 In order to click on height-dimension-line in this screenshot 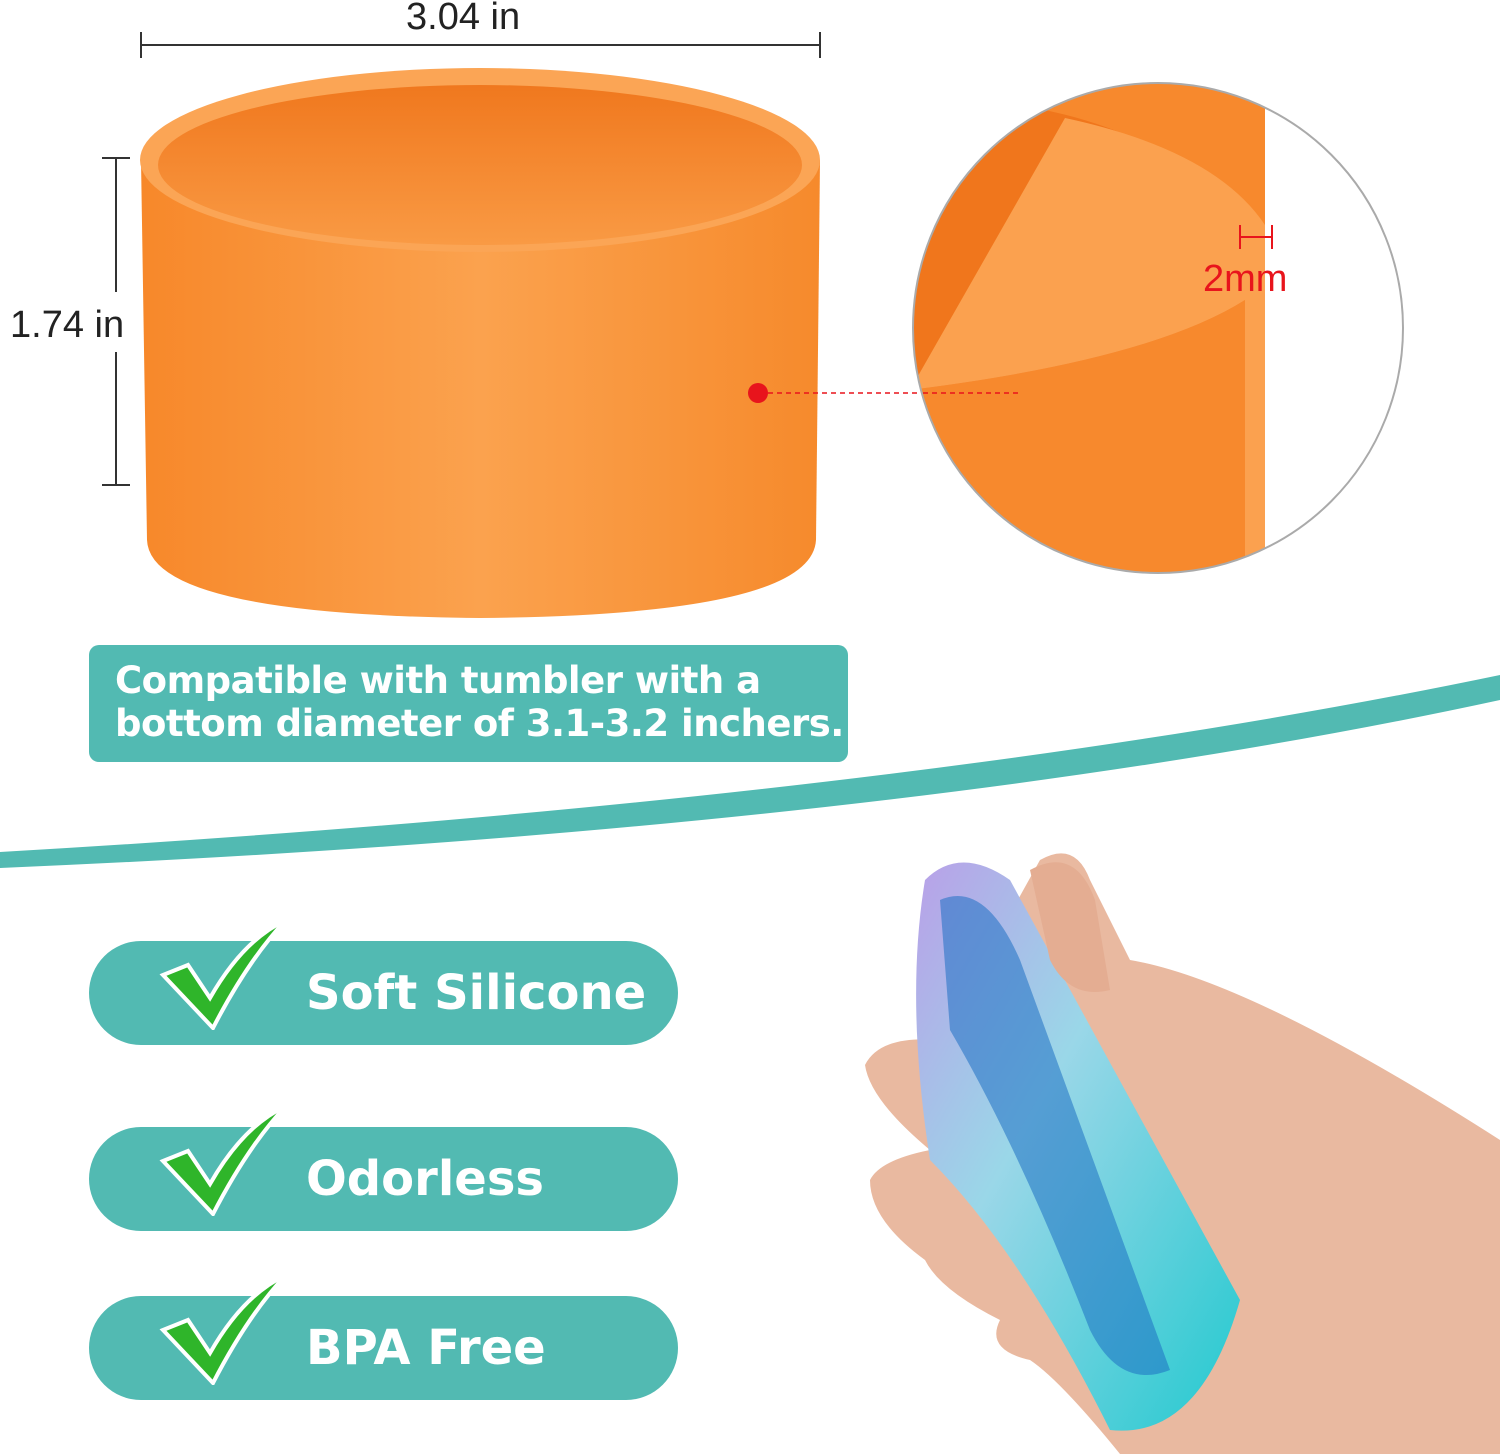, I will do `click(116, 321)`.